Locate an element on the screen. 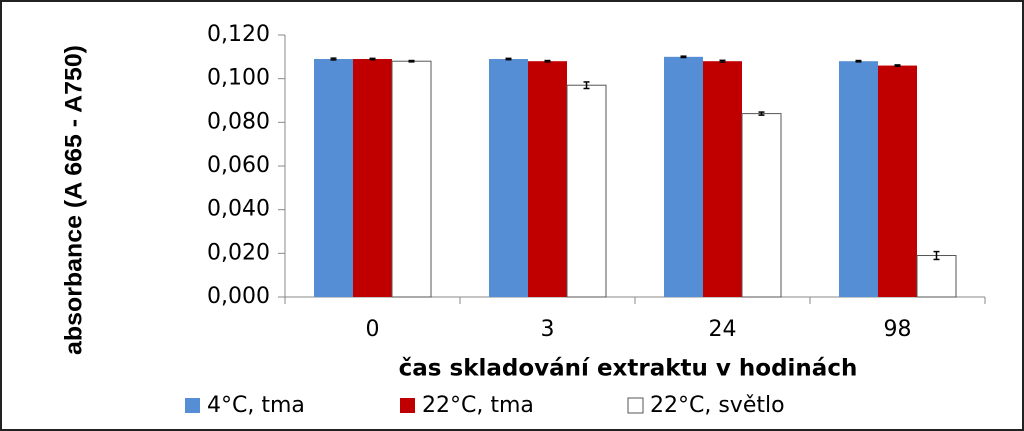 The height and width of the screenshot is (431, 1024). y-tick-label: 0,020 is located at coordinates (238, 252).